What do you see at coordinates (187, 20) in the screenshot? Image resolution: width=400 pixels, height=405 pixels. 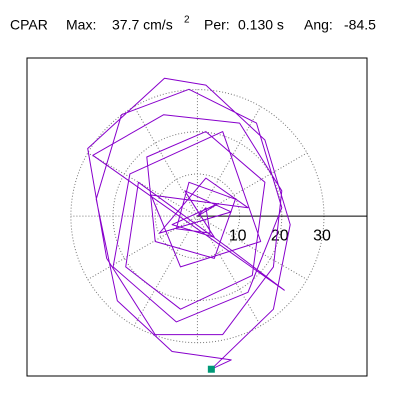 I see `stat-superscript: 2` at bounding box center [187, 20].